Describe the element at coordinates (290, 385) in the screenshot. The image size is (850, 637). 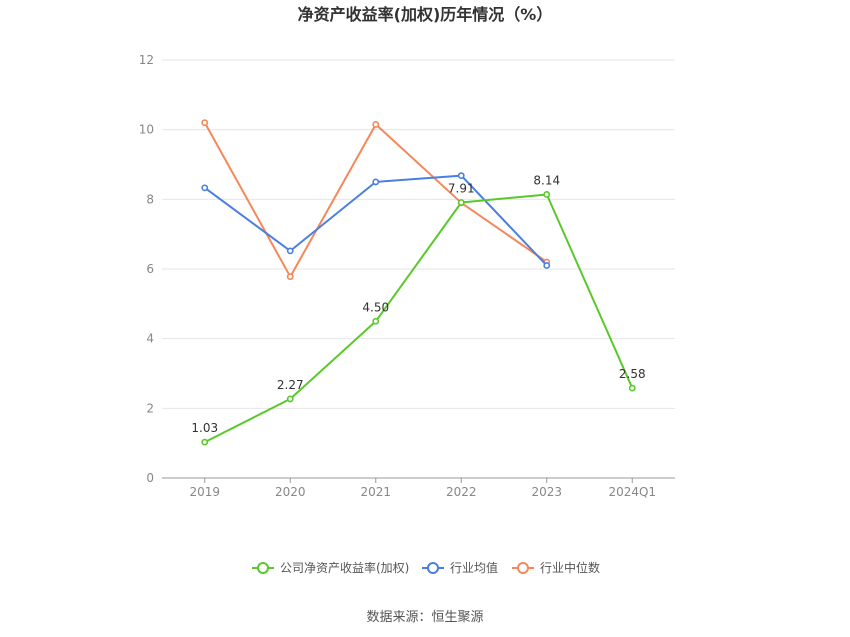
I see `data-label: 2.27` at that location.